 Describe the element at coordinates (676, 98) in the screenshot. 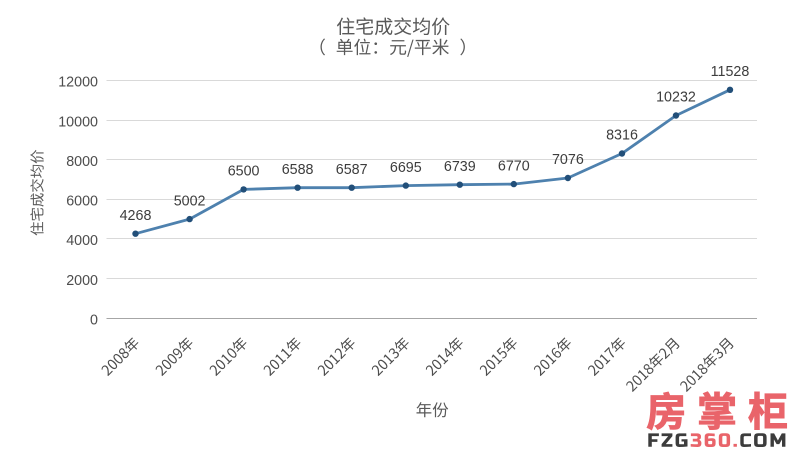

I see `svg-text: 10232` at that location.